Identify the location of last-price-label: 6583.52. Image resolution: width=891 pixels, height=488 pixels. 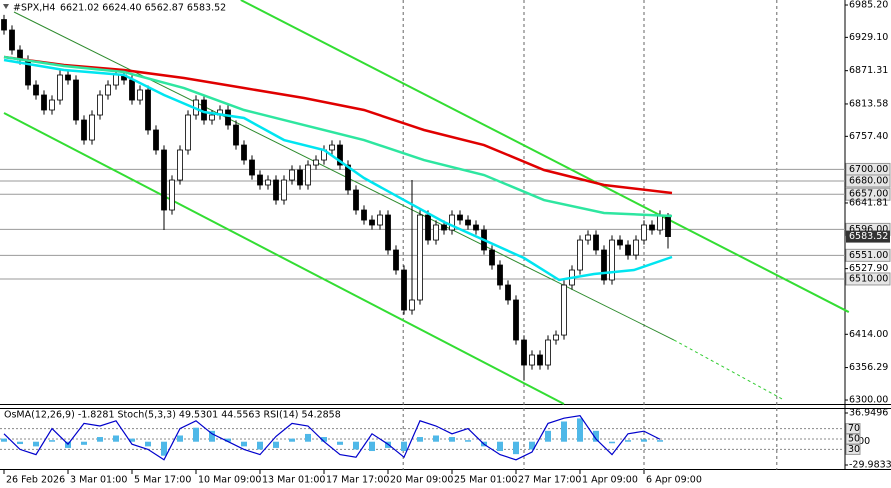
(868, 236).